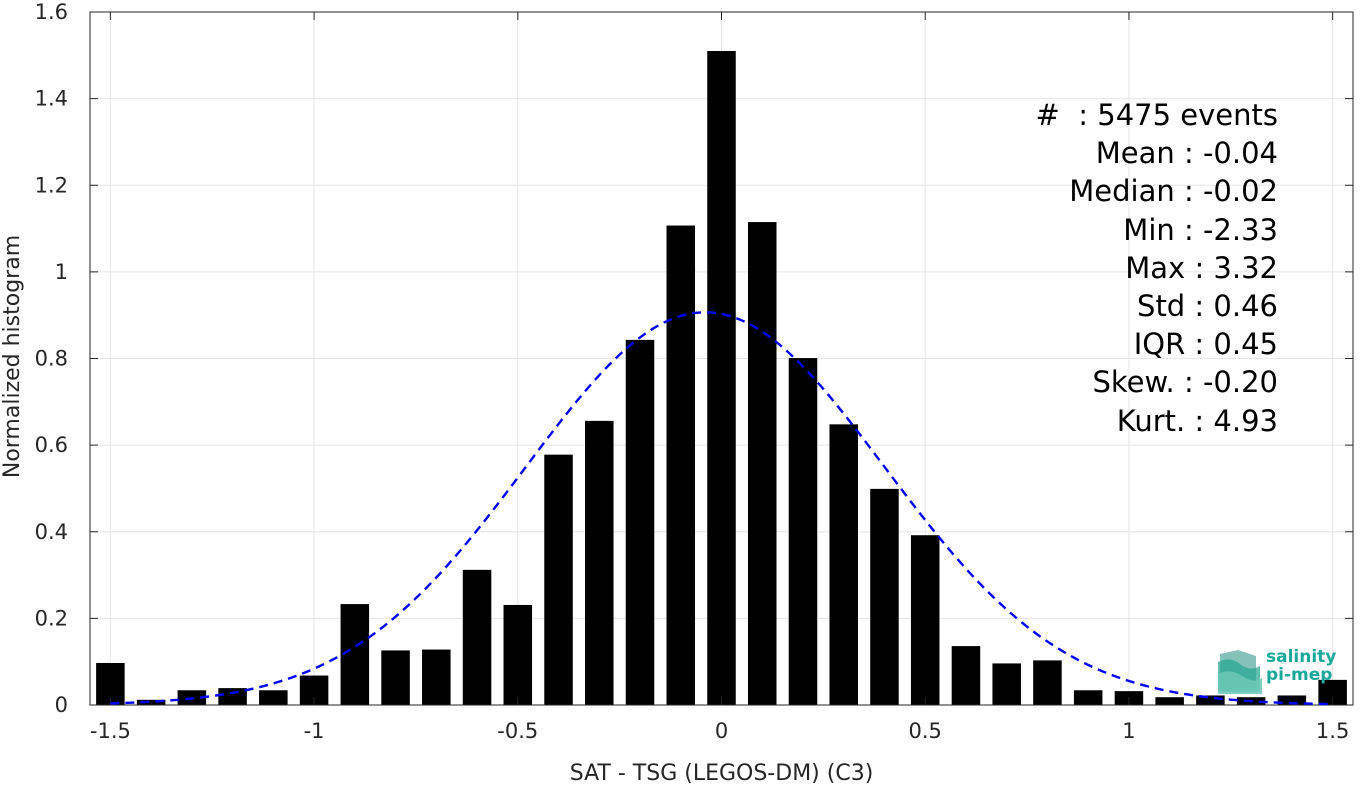  What do you see at coordinates (61, 272) in the screenshot?
I see `y-tick-label: 1` at bounding box center [61, 272].